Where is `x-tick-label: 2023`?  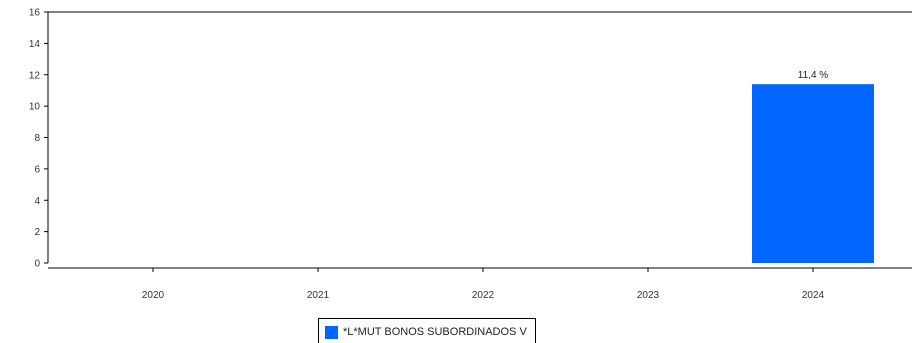 x-tick-label: 2023 is located at coordinates (648, 295).